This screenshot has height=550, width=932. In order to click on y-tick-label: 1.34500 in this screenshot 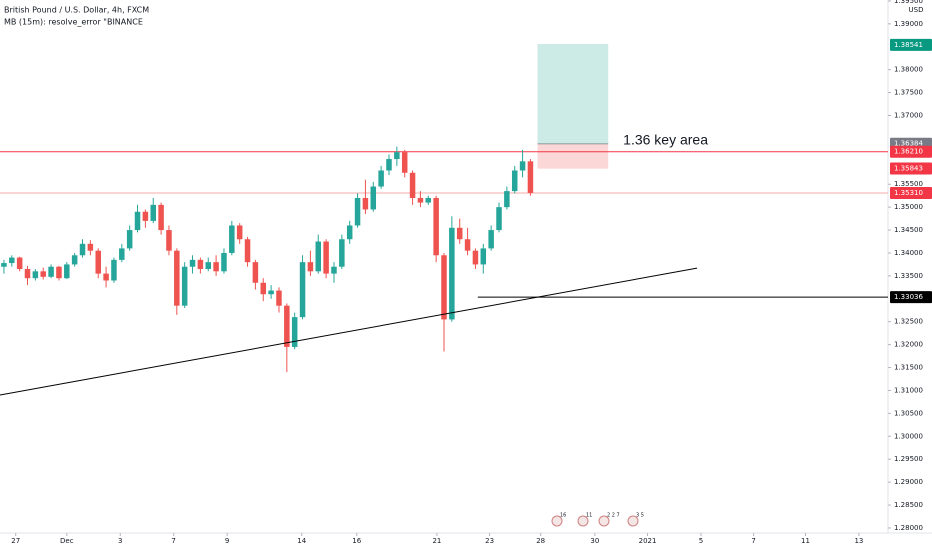, I will do `click(908, 230)`.